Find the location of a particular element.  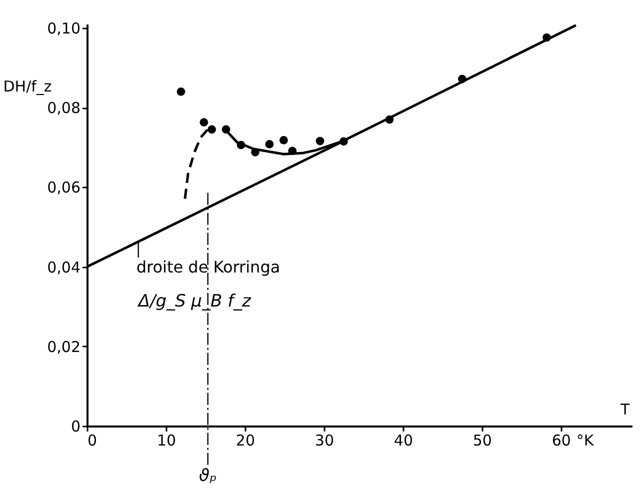

annotation: droite de Korringa is located at coordinates (208, 267).